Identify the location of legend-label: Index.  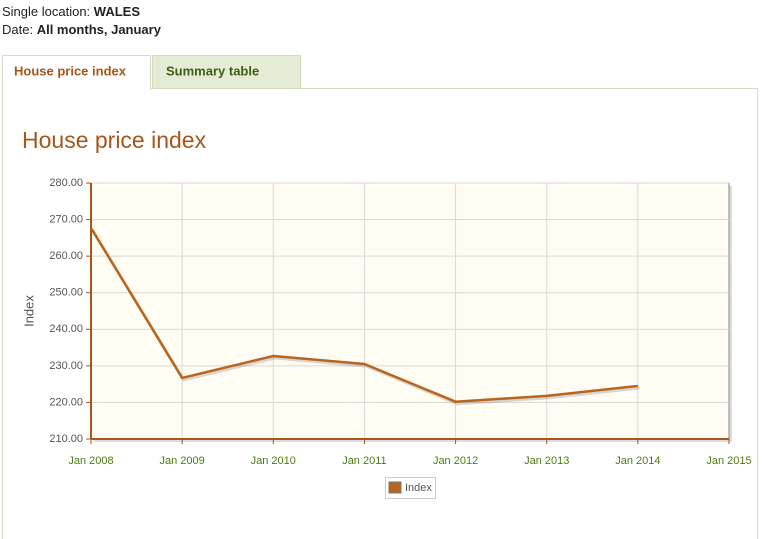
(418, 488).